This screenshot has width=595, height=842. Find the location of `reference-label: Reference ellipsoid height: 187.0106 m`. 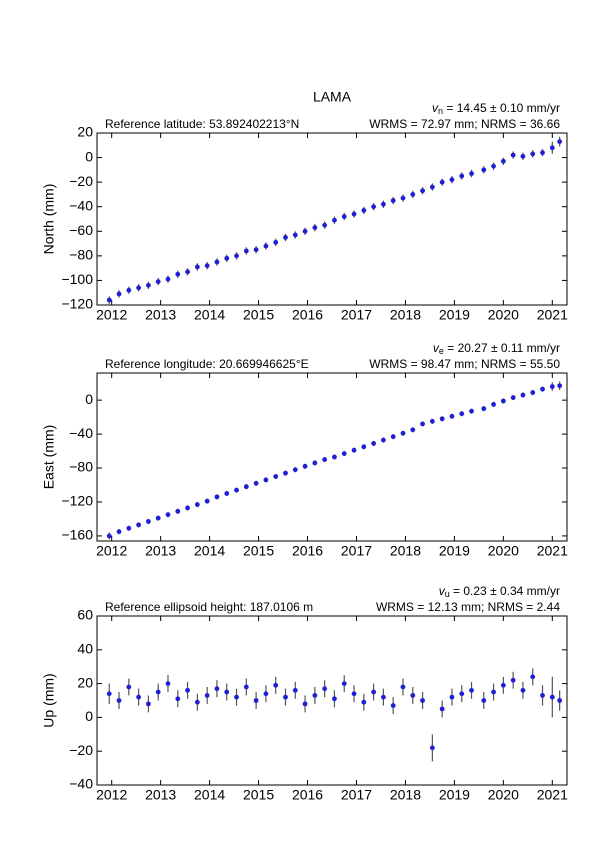

reference-label: Reference ellipsoid height: 187.0106 m is located at coordinates (209, 607).